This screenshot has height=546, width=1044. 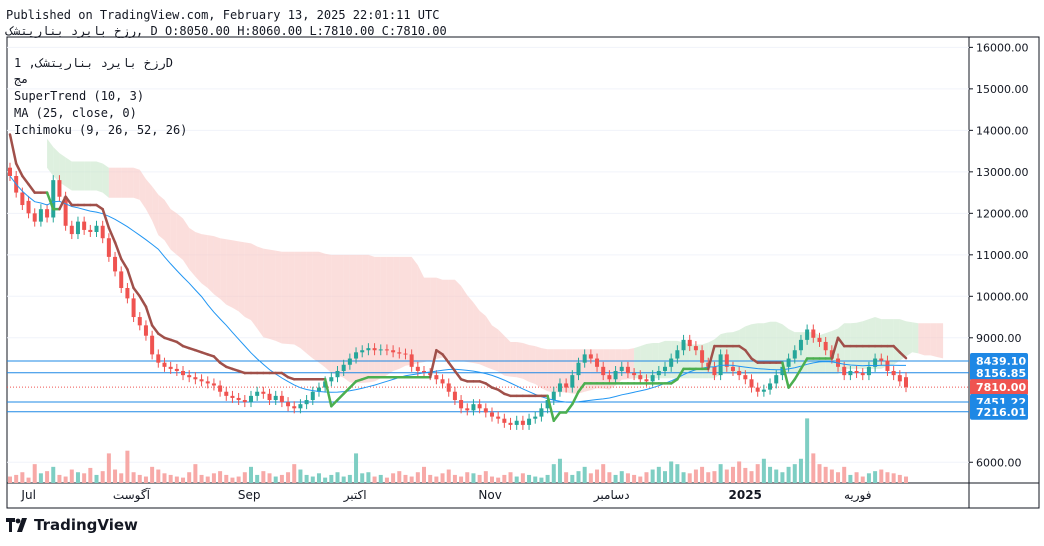 What do you see at coordinates (101, 130) in the screenshot?
I see `legend-ichimoku: Ichimoku (9, 26, 52, 26)` at bounding box center [101, 130].